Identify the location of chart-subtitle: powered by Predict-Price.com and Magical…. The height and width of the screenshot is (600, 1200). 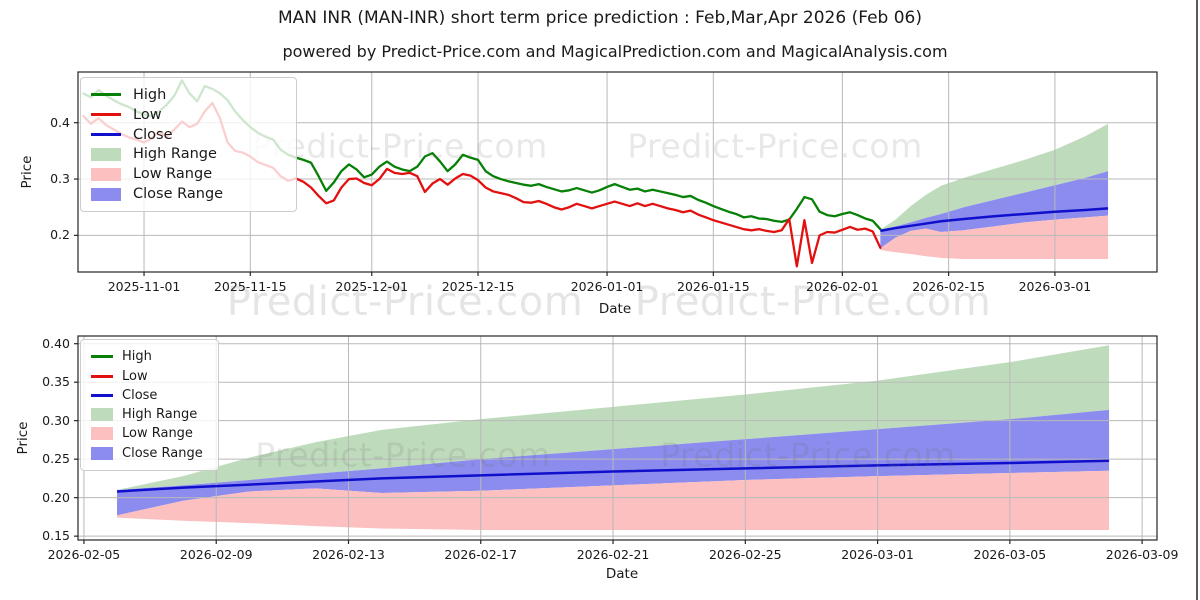
(615, 51).